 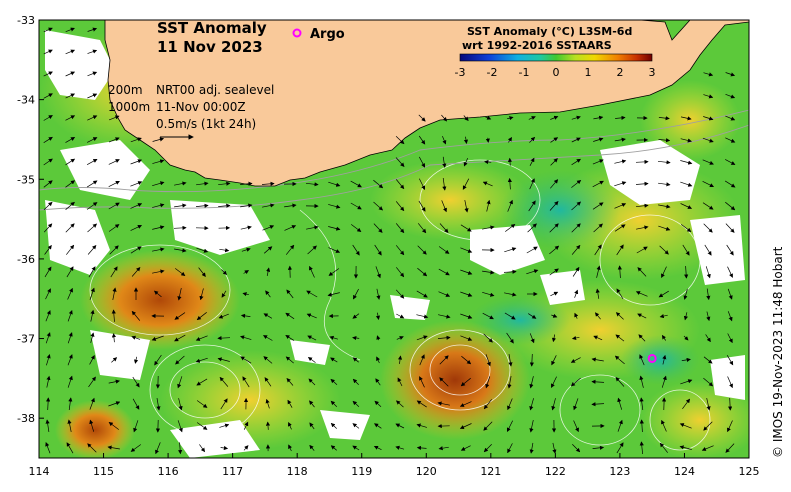 What do you see at coordinates (26, 339) in the screenshot?
I see `y-tick-label: -37` at bounding box center [26, 339].